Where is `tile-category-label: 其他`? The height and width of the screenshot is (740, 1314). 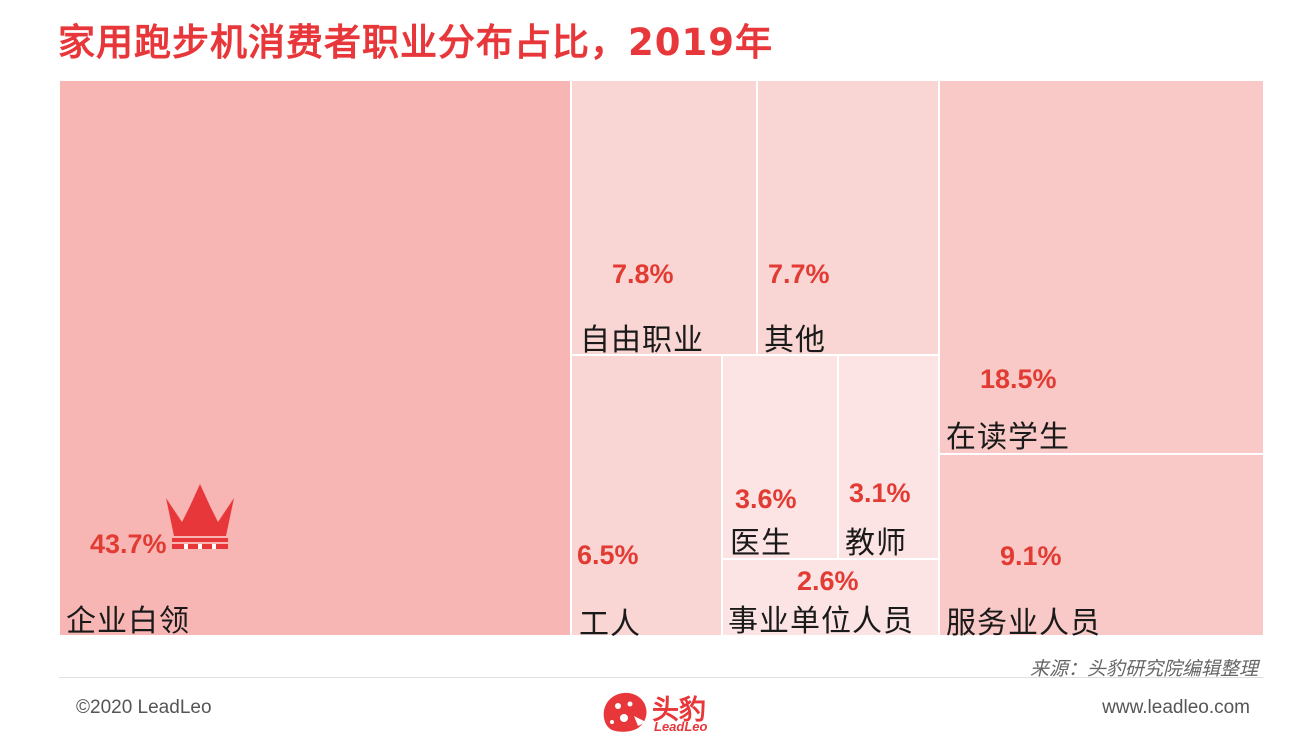
tile-category-label: 其他 is located at coordinates (795, 340).